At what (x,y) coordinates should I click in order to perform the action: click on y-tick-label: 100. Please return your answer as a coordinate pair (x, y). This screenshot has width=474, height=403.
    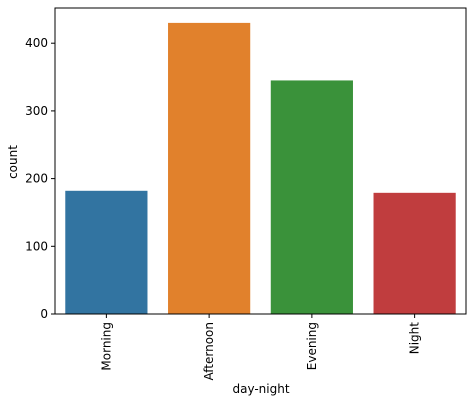
    Looking at the image, I should click on (36, 246).